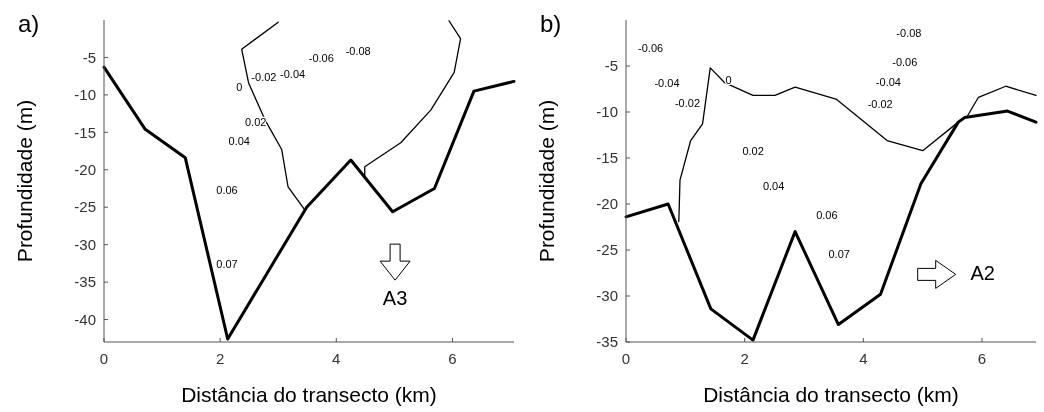  I want to click on chart-title: a), so click(29, 23).